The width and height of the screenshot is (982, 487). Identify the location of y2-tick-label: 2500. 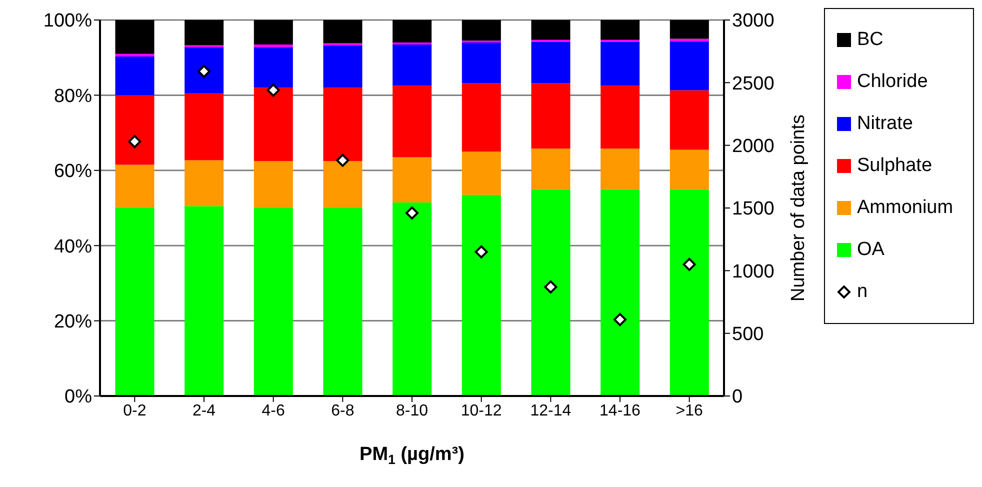
(753, 83).